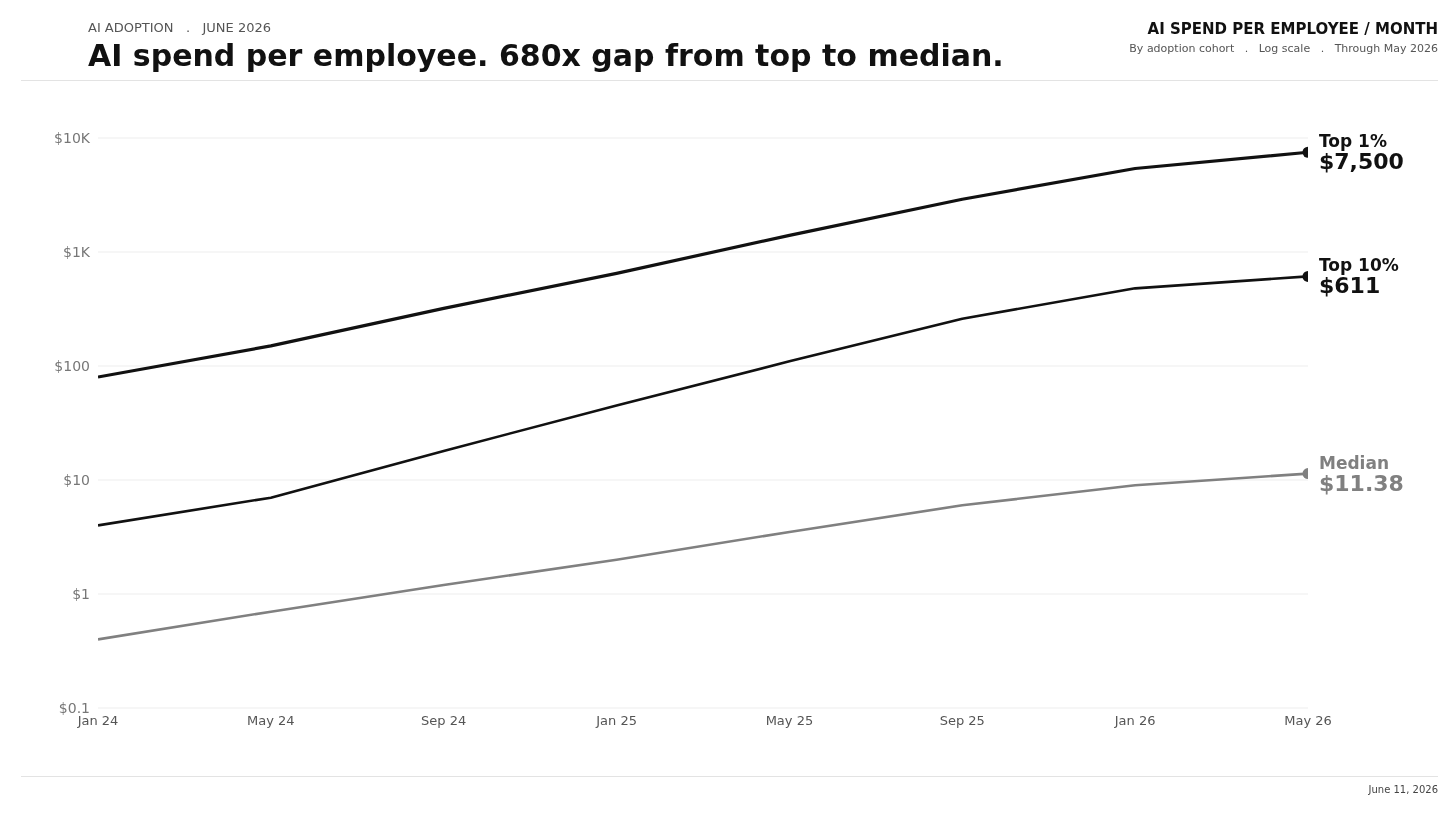 This screenshot has height=819, width=1456. Describe the element at coordinates (271, 721) in the screenshot. I see `x-tick-label: May 24` at that location.